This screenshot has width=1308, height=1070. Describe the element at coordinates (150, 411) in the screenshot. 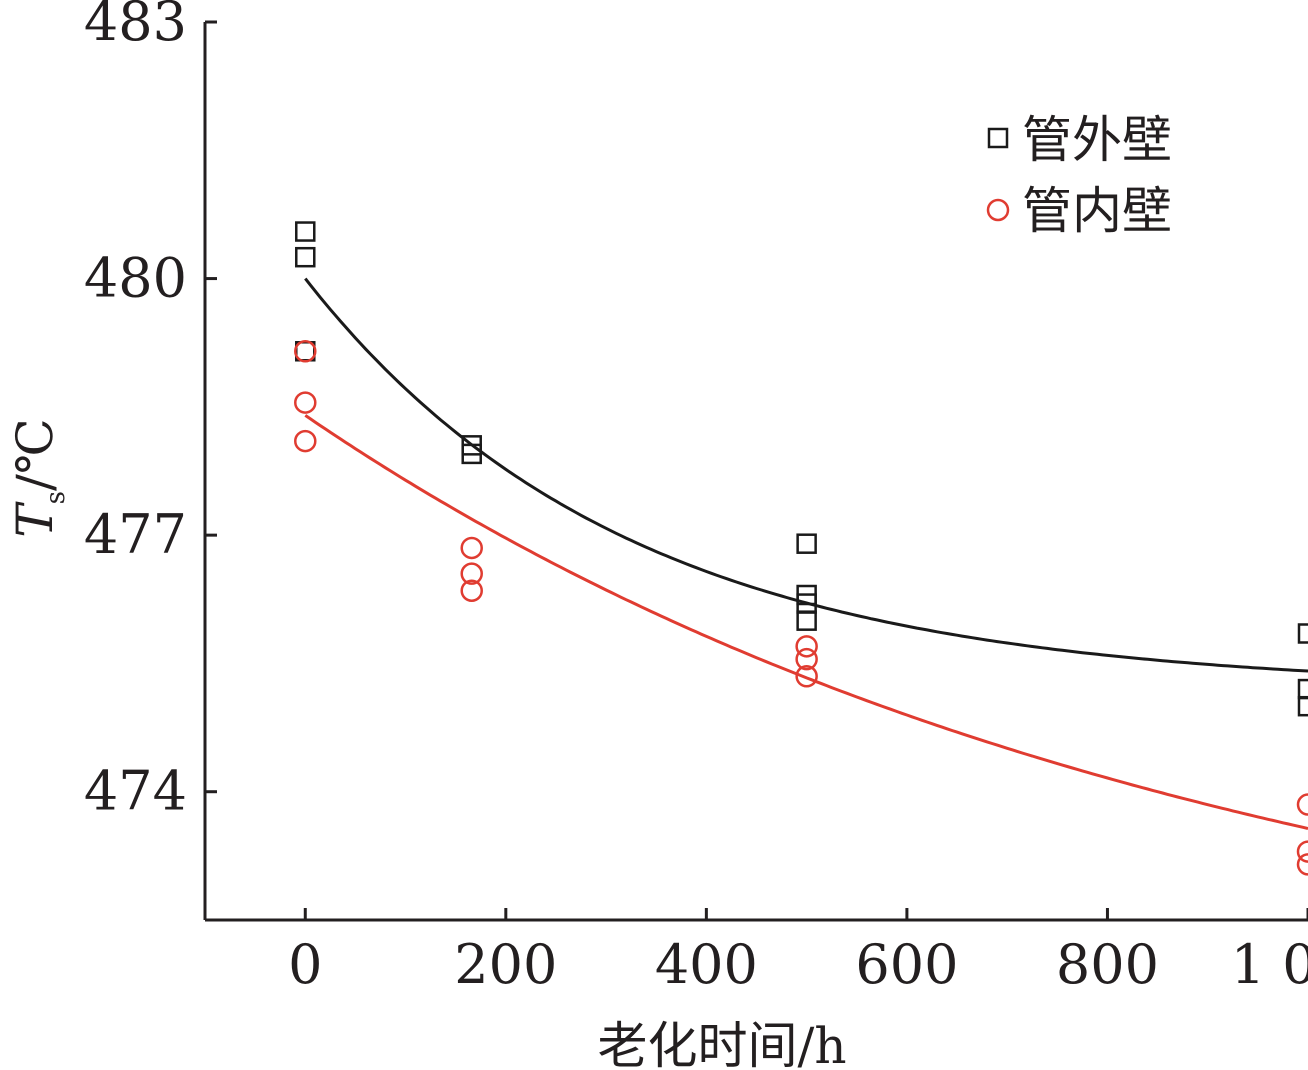

I see `y-axis-ticks: 474 477 480 483` at that location.